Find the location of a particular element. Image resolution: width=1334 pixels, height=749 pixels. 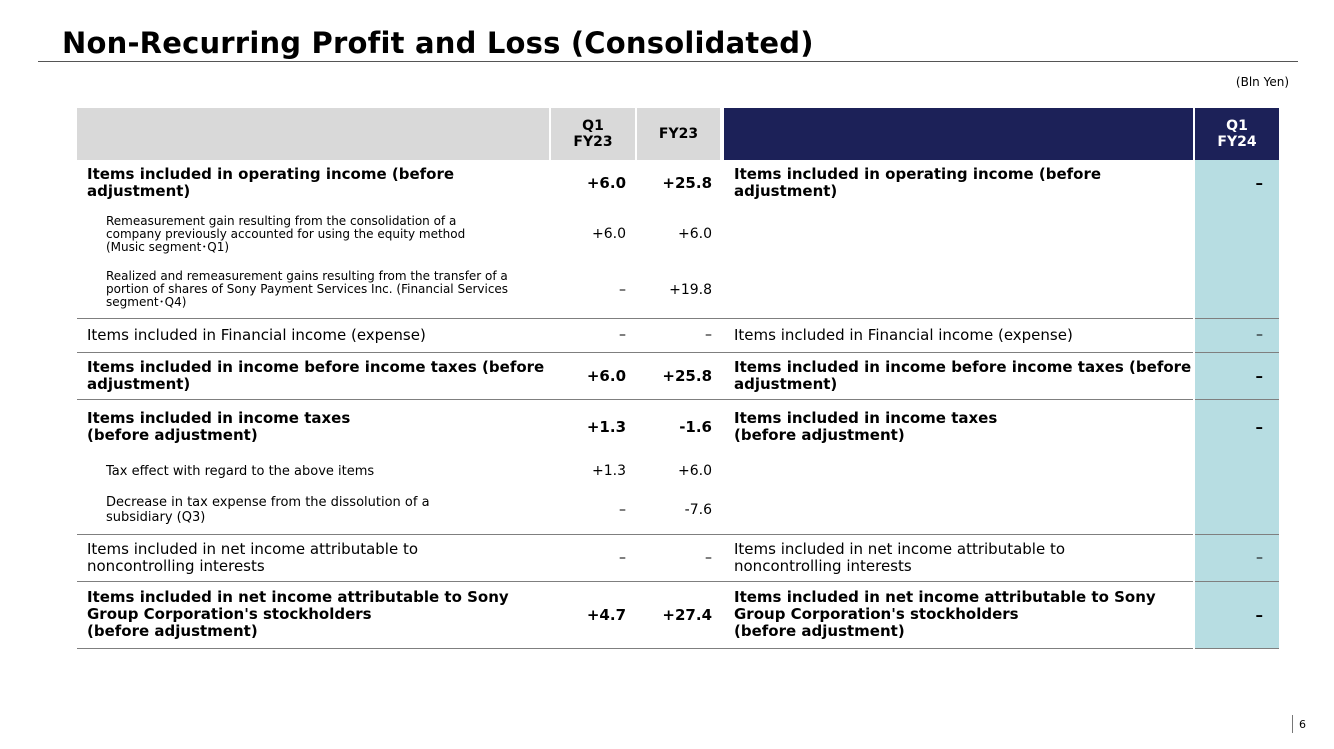

row-value-fy23: +27.4 is located at coordinates (679, 615).